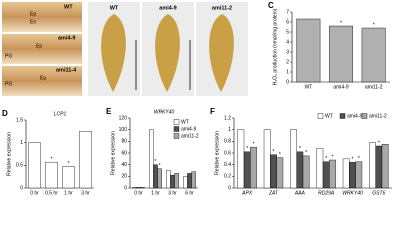 This screenshot has width=395, height=240. What do you see at coordinates (212, 111) in the screenshot?
I see `panel-label: F` at bounding box center [212, 111].